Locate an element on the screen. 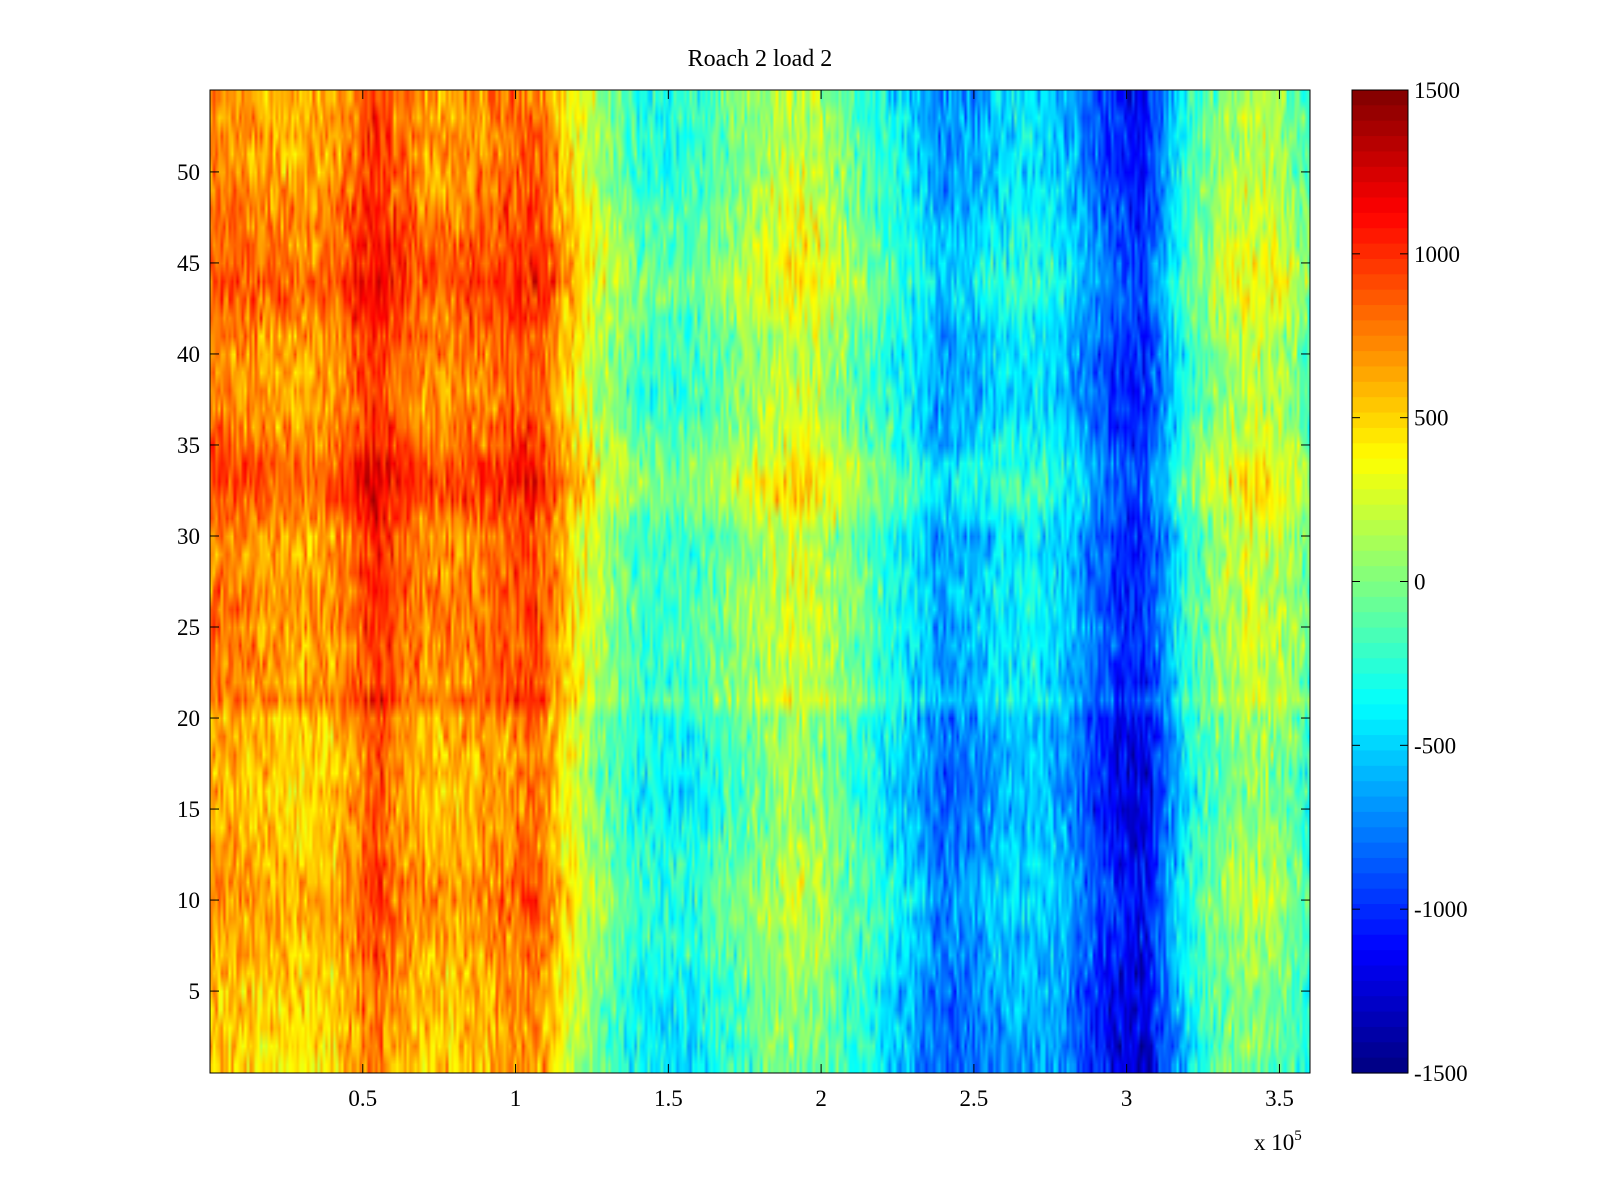 Image resolution: width=1600 pixels, height=1200 pixels. y-tick-label: 15 is located at coordinates (188, 809).